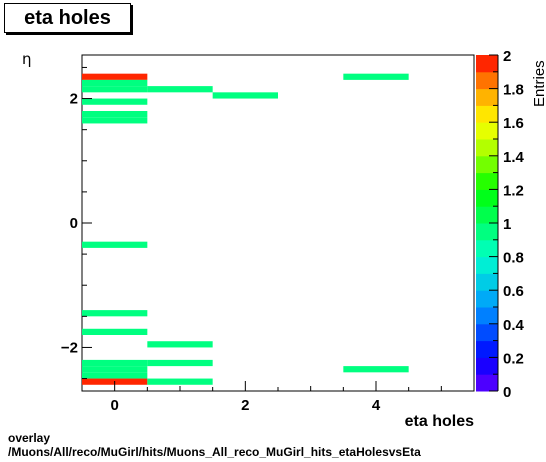 The width and height of the screenshot is (546, 462). I want to click on z-tick-label: 1, so click(507, 224).